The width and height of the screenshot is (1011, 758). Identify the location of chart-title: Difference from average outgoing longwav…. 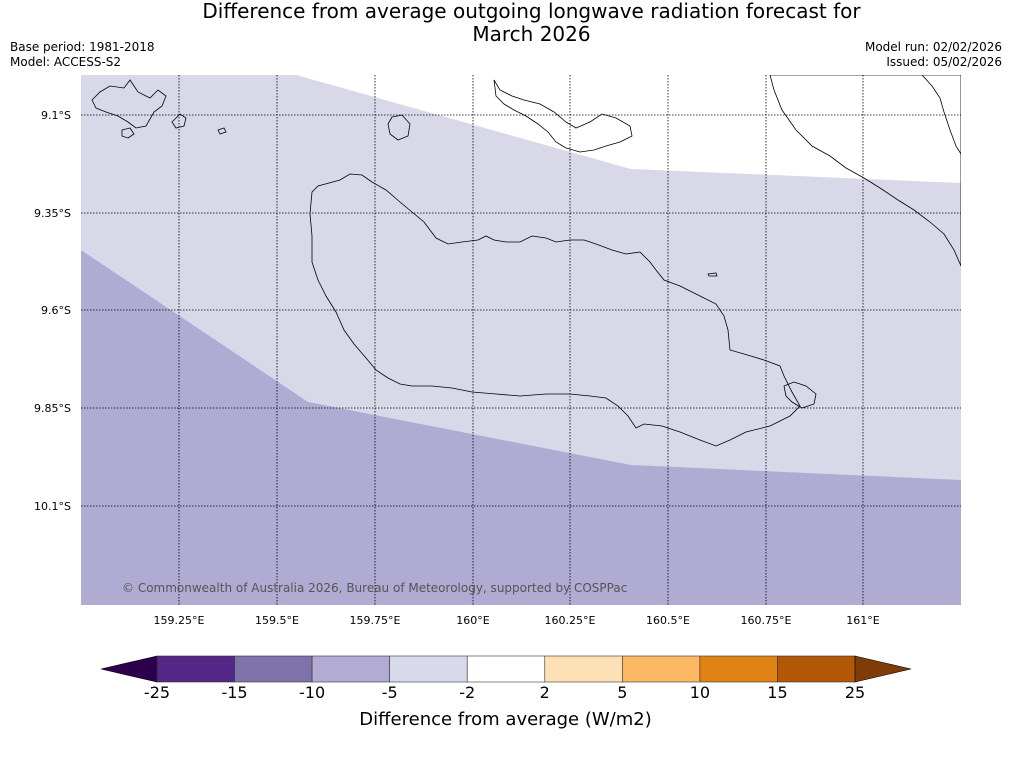
(505, 23).